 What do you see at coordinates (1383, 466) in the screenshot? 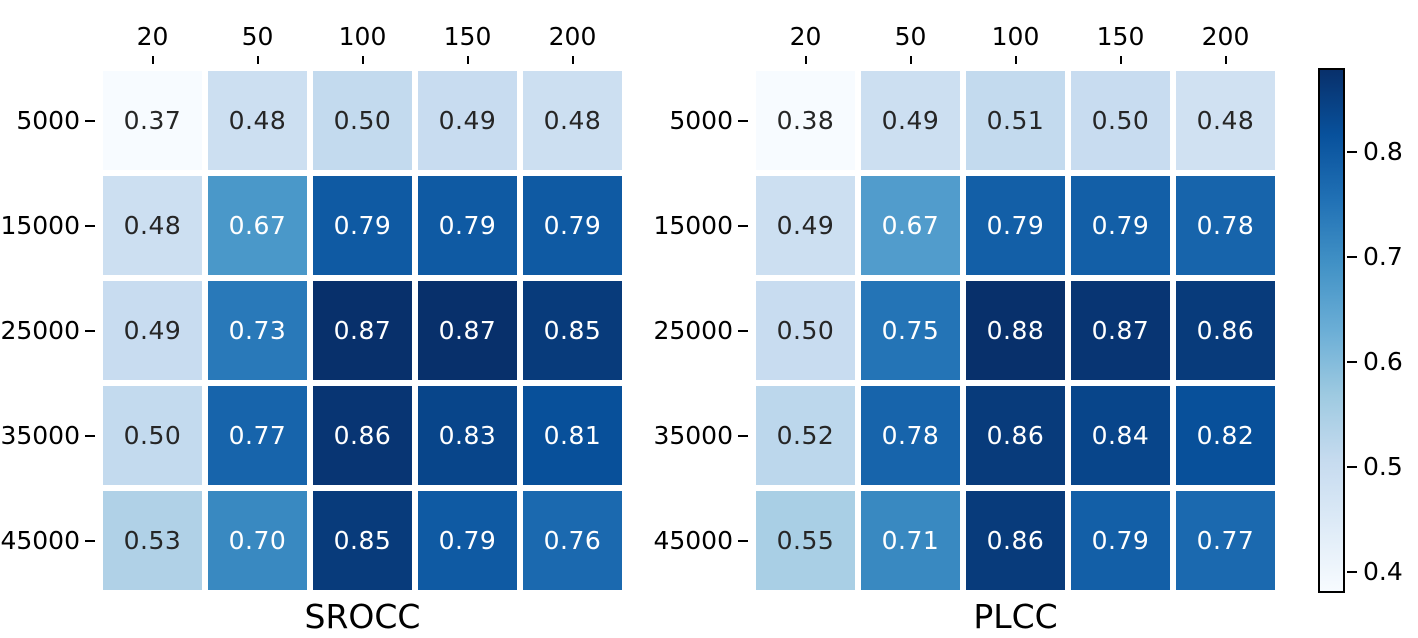
I see `colorbar-tick-label: 0.5` at bounding box center [1383, 466].